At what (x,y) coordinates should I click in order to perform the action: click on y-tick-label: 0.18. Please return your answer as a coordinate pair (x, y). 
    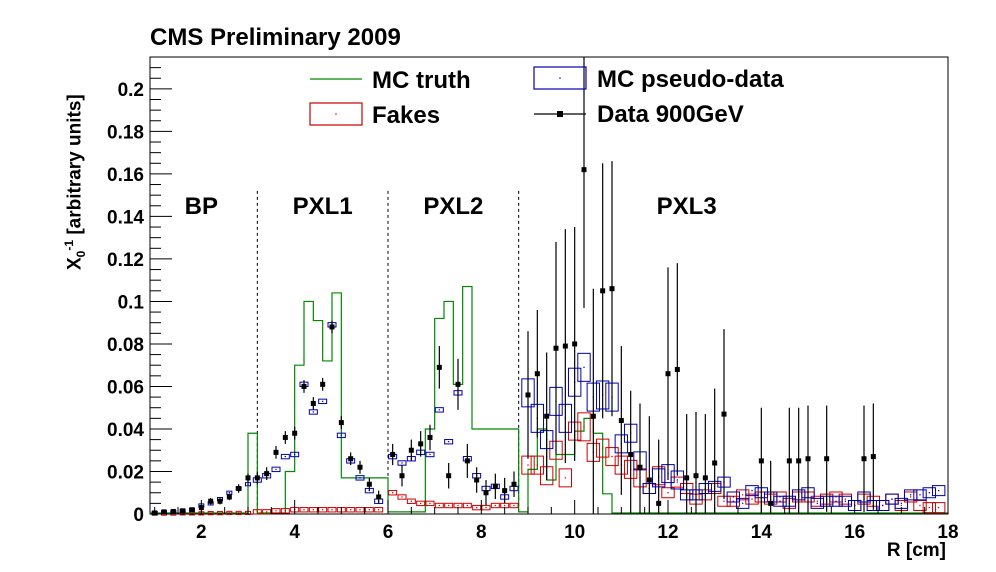
    Looking at the image, I should click on (125, 132).